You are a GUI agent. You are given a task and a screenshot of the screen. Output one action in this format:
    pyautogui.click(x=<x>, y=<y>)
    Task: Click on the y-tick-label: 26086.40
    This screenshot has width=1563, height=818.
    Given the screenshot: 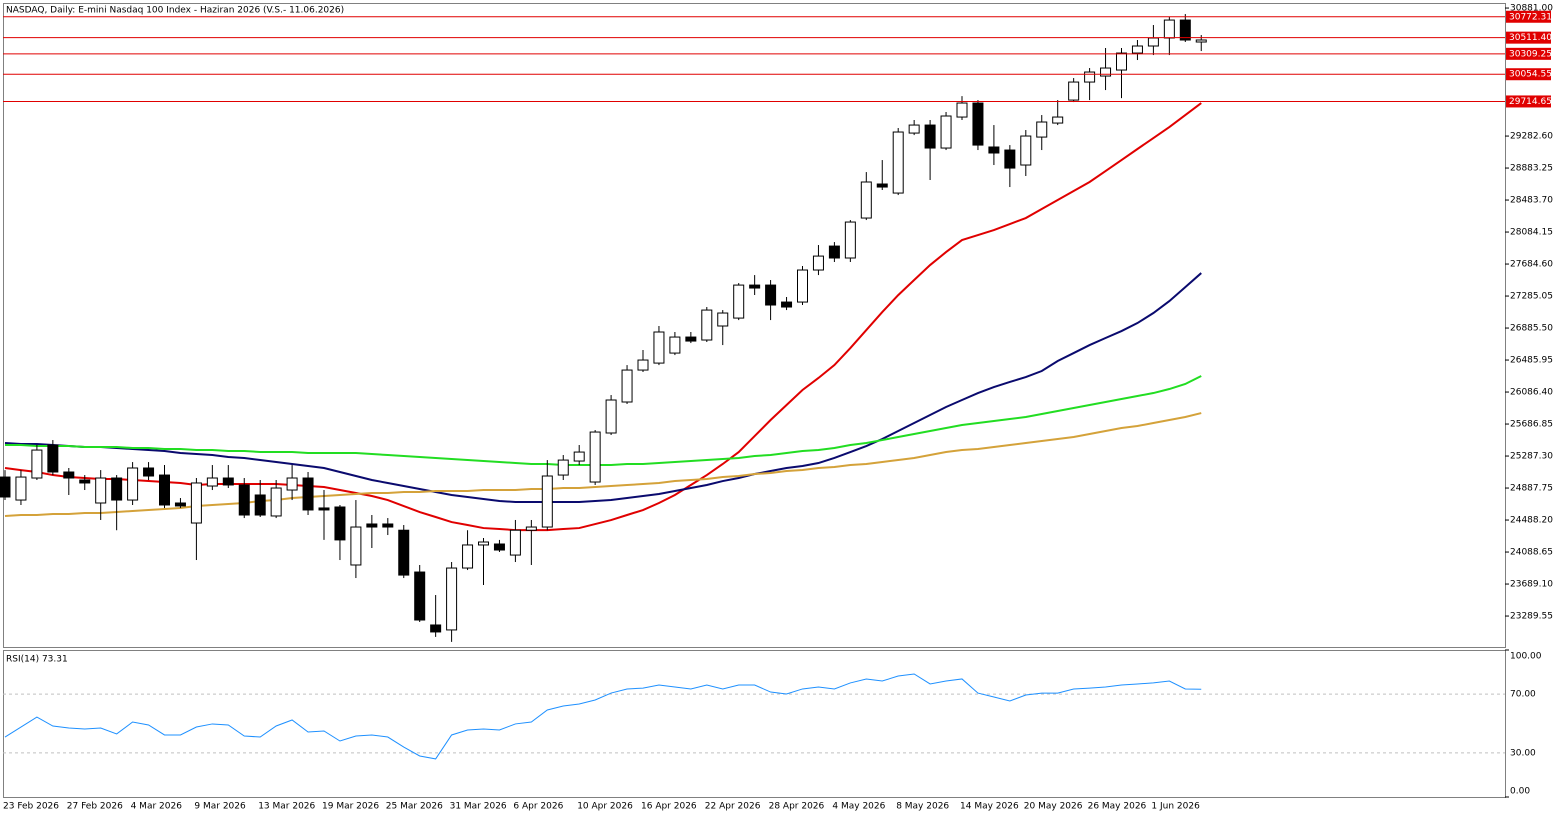 What is the action you would take?
    pyautogui.click(x=1531, y=393)
    